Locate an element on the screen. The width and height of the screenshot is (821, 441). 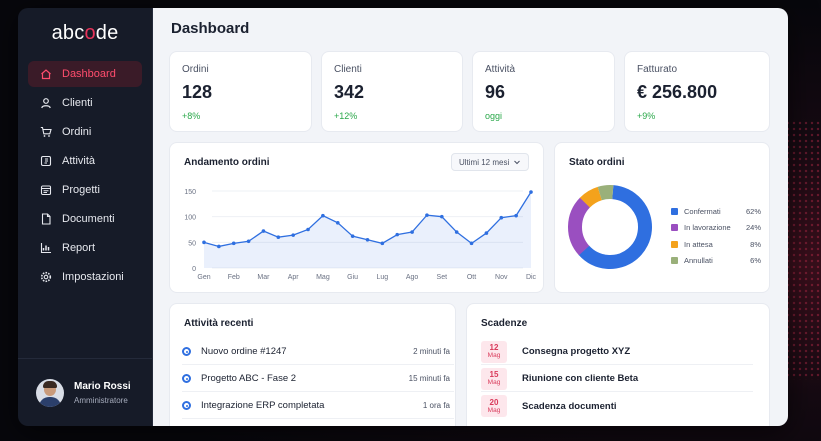
orders-chart-title: Andamento ordini is located at coordinates (227, 162).